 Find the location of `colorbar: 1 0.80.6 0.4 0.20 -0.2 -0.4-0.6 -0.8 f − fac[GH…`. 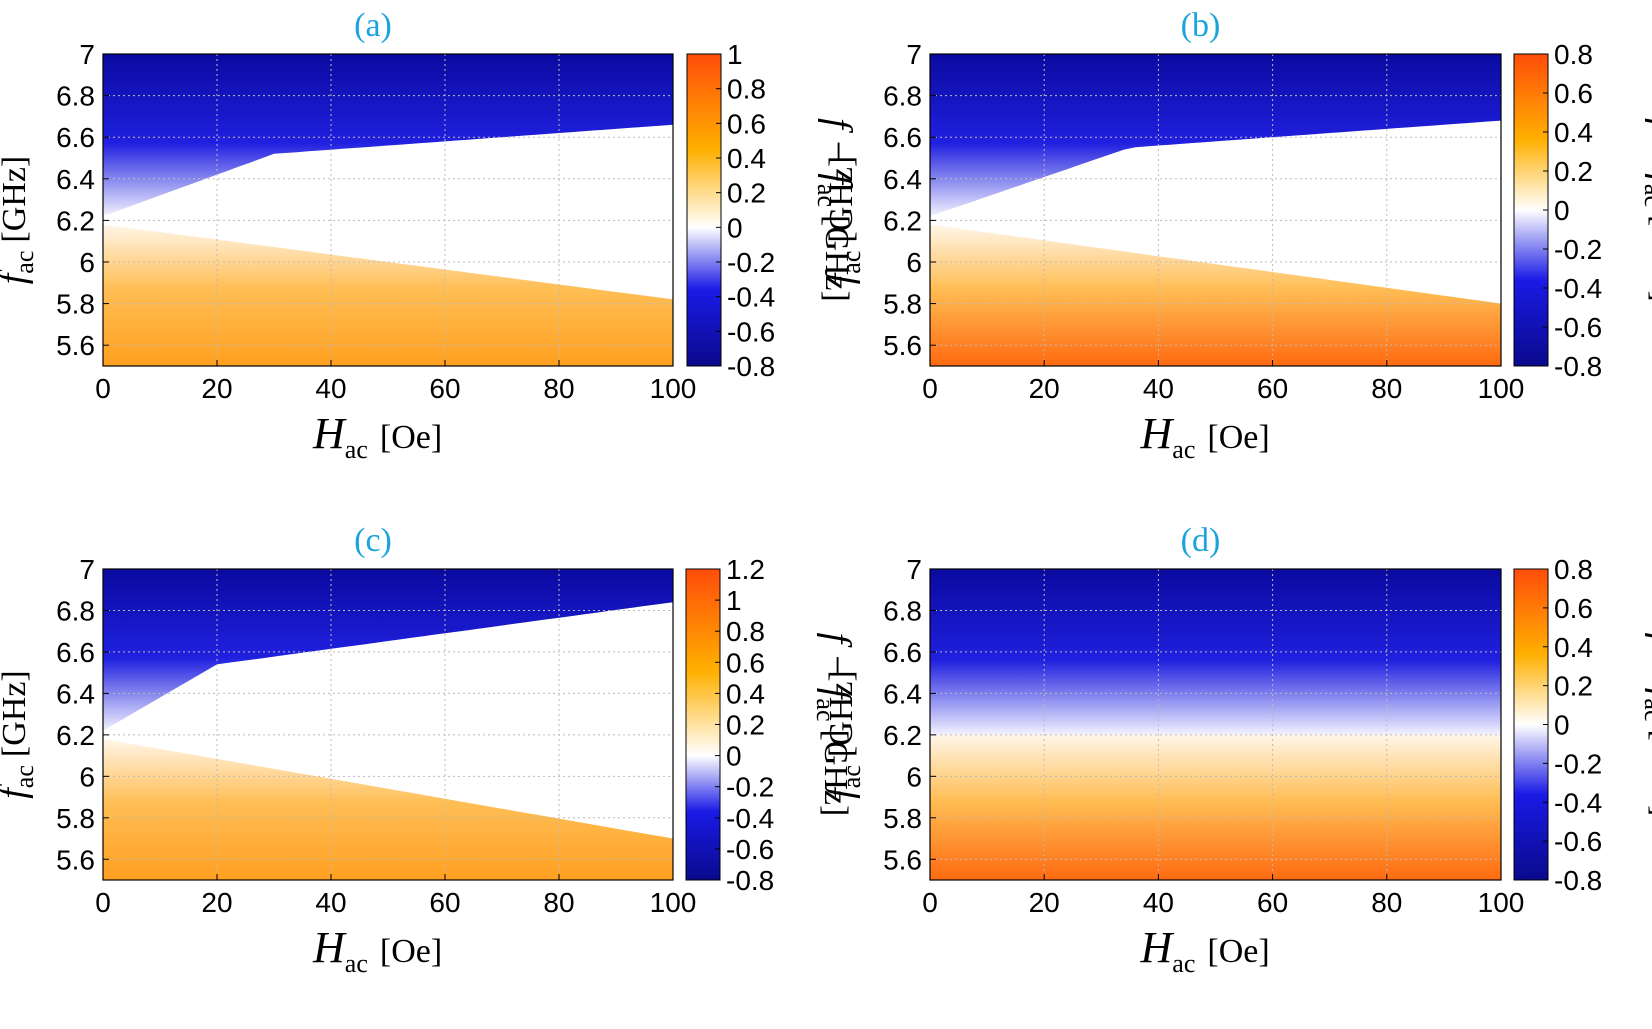

colorbar: 1 0.80.6 0.4 0.20 -0.2 -0.4-0.6 -0.8 f − fac[GH… is located at coordinates (772, 210).